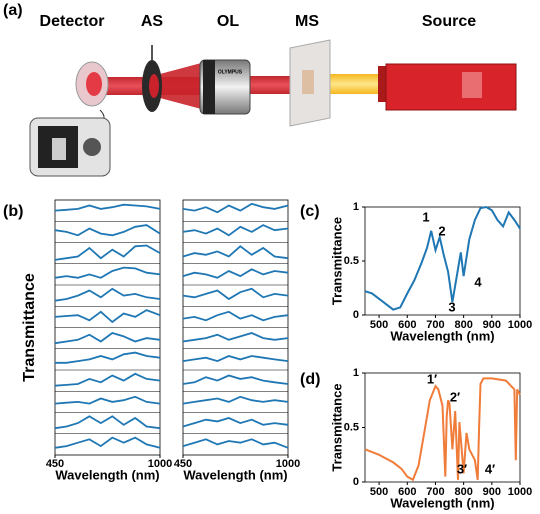  What do you see at coordinates (451, 306) in the screenshot?
I see `annotation: 3` at bounding box center [451, 306].